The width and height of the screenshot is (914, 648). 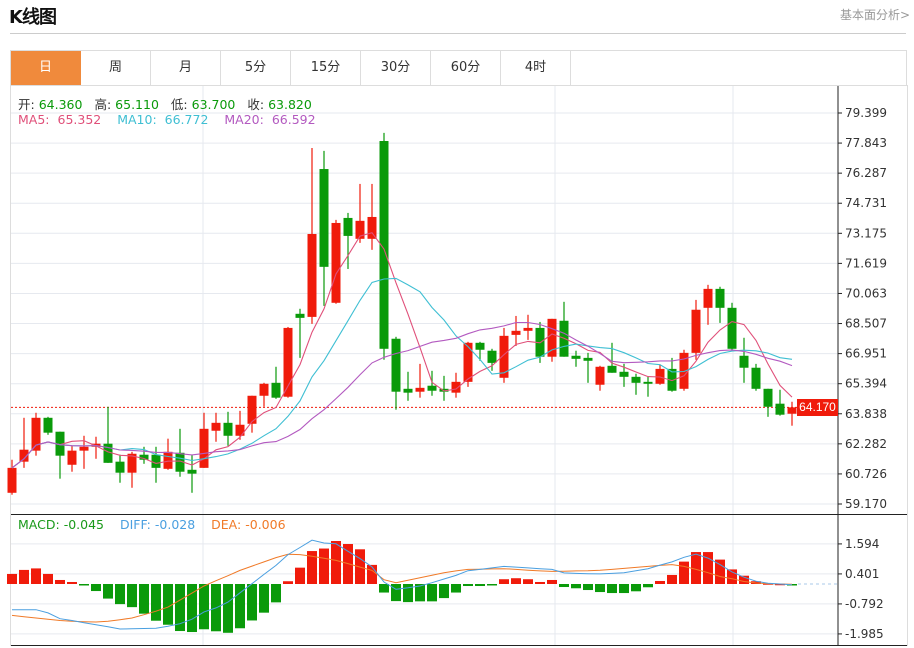 What do you see at coordinates (79, 119) in the screenshot?
I see `ma5-value: 65.352` at bounding box center [79, 119].